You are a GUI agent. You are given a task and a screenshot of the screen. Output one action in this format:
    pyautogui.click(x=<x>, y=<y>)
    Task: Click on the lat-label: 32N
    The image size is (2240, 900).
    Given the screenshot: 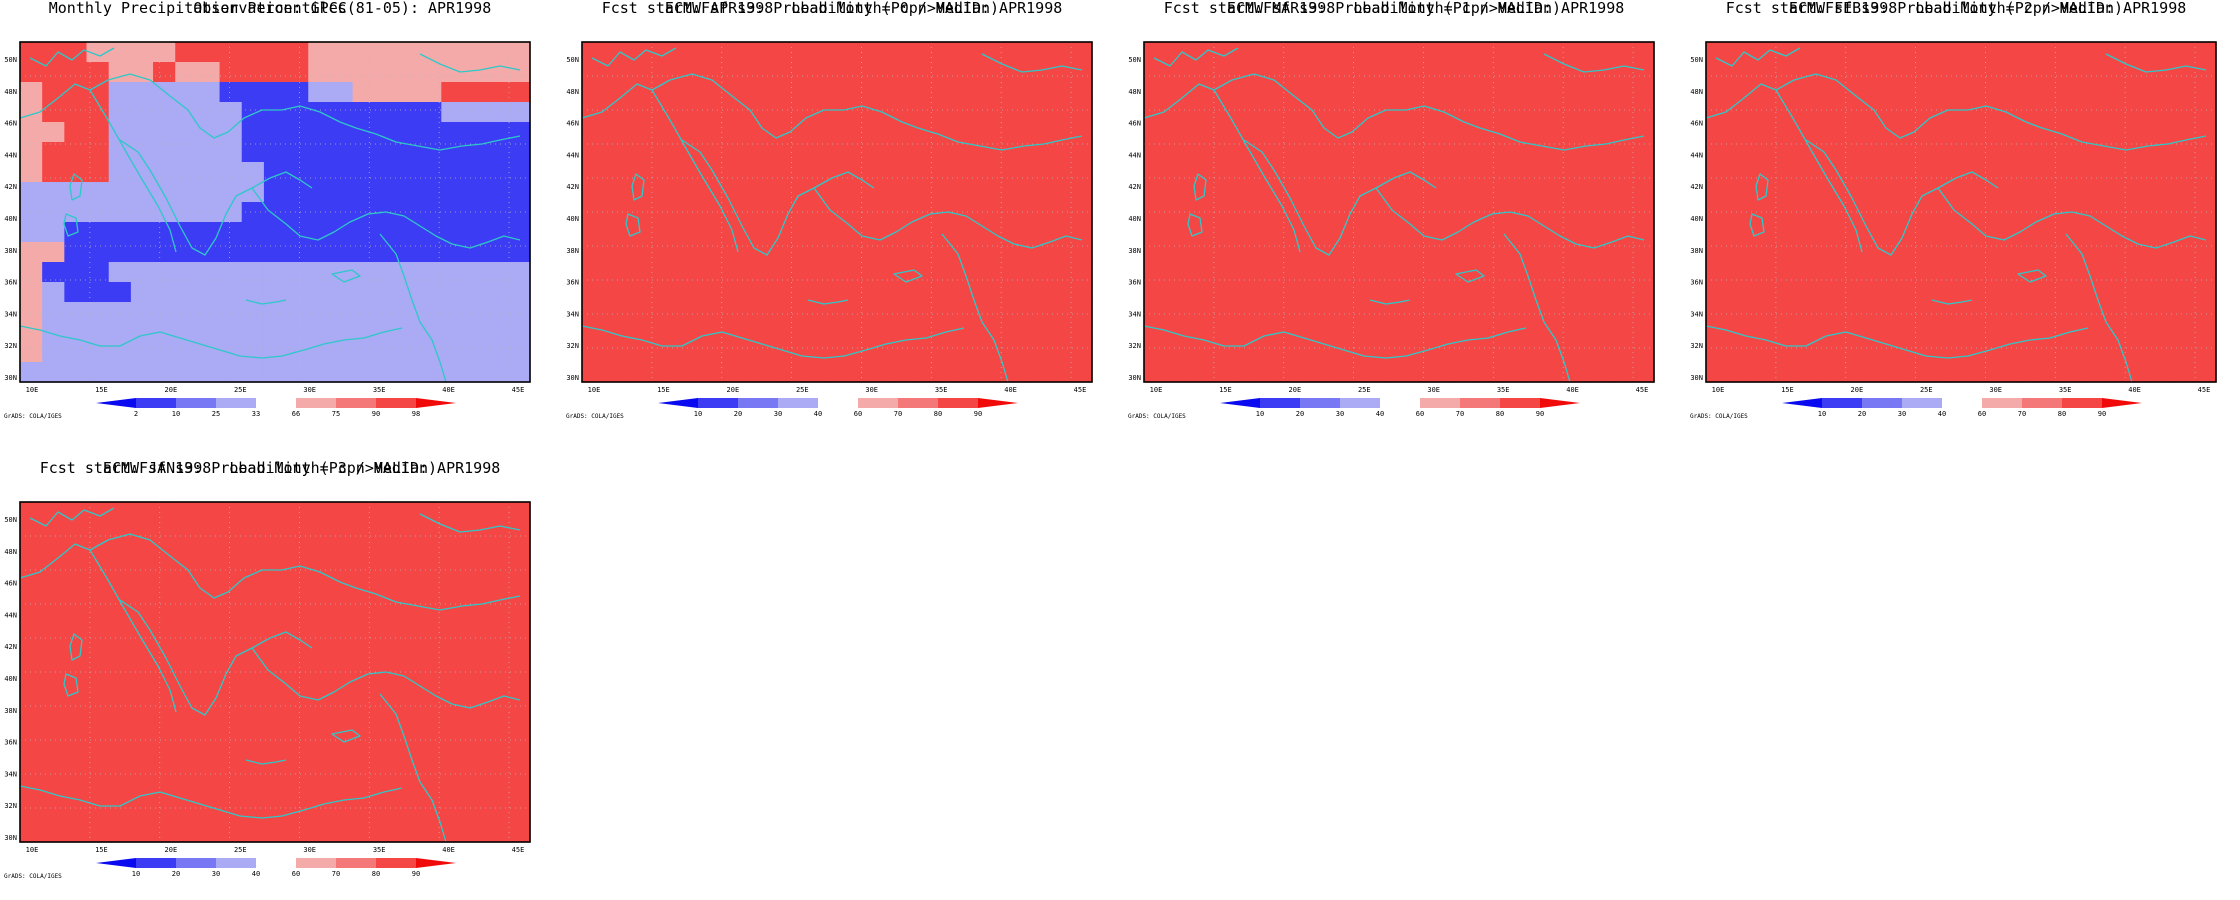 What is the action you would take?
    pyautogui.click(x=572, y=346)
    